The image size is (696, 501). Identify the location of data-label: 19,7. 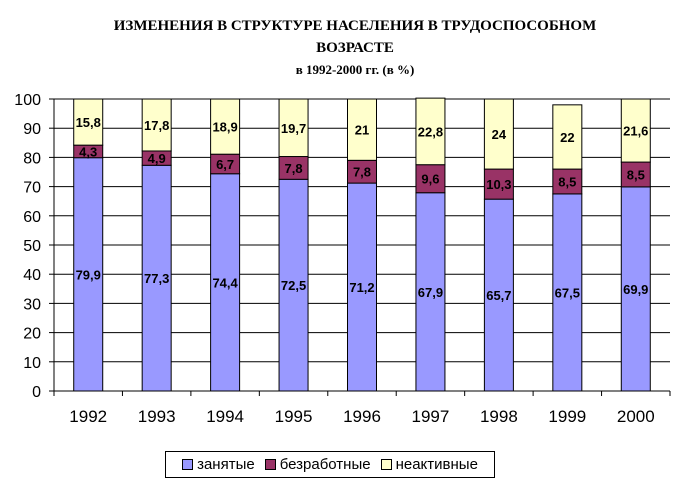
(293, 128).